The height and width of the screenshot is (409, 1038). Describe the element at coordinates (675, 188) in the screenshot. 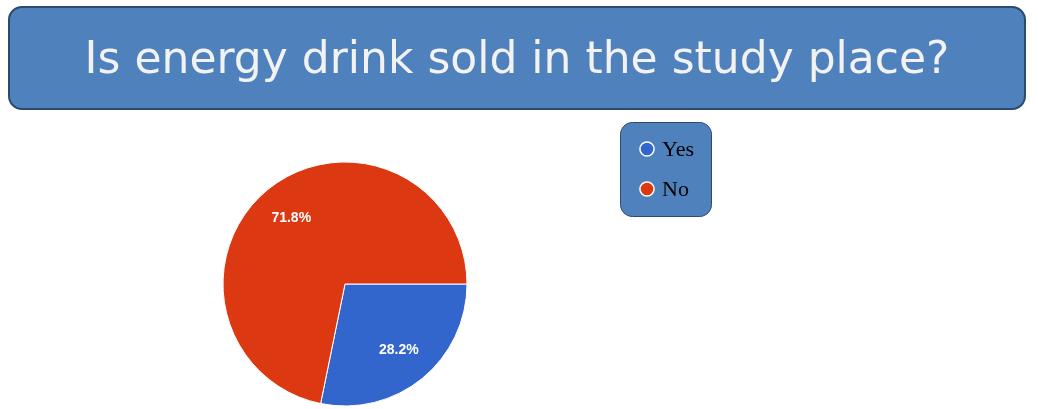

I see `legend-label: No` at that location.